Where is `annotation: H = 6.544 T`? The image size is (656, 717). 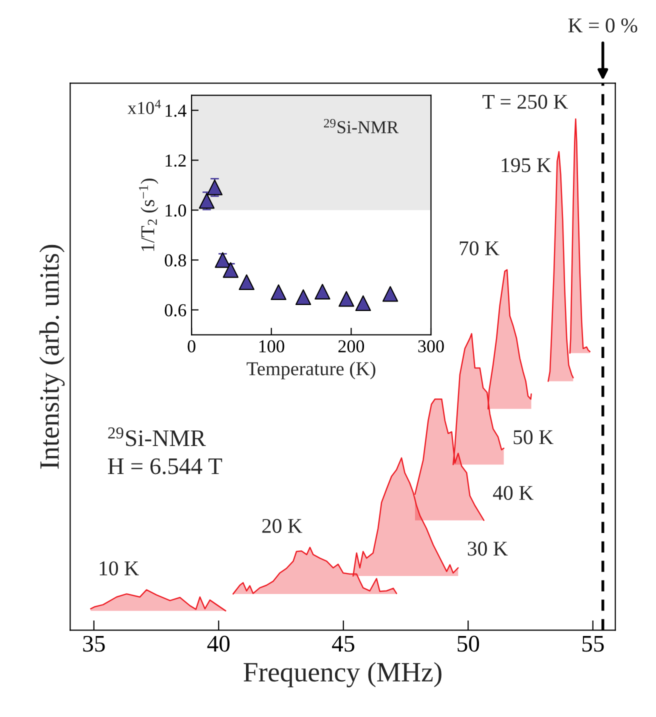
annotation: H = 6.544 T is located at coordinates (165, 466).